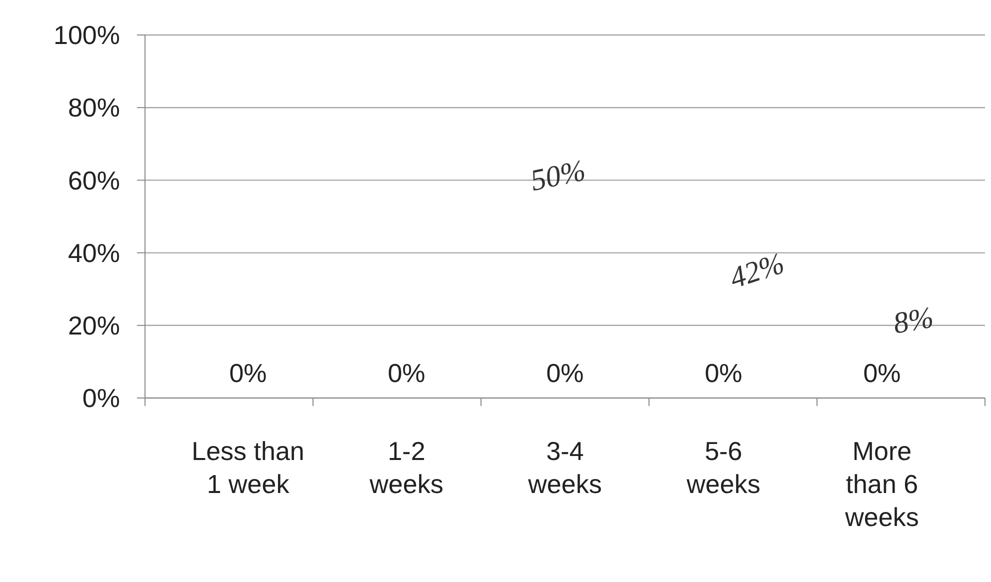 Image resolution: width=991 pixels, height=582 pixels. I want to click on annotation: 50%, so click(558, 176).